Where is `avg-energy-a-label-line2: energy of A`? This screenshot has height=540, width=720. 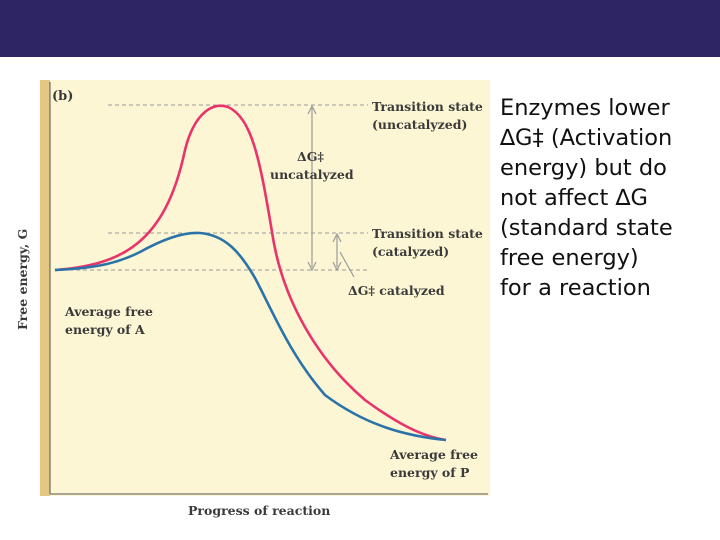 avg-energy-a-label-line2: energy of A is located at coordinates (105, 329).